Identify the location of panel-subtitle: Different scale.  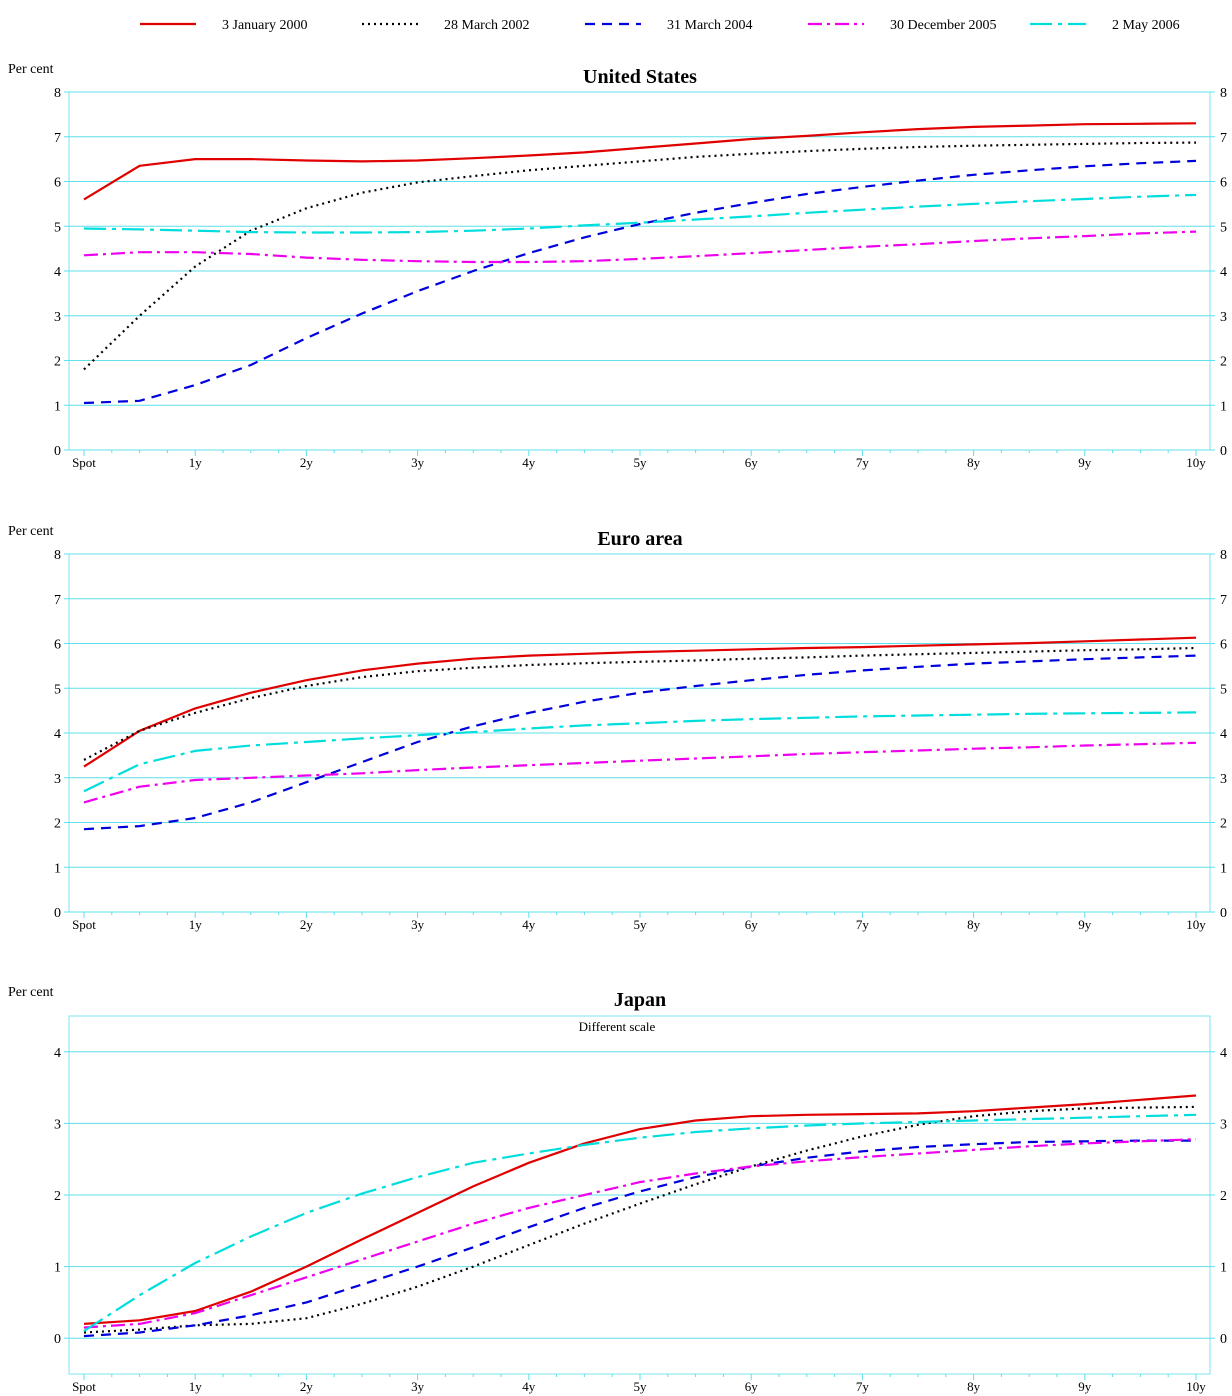
(617, 1026).